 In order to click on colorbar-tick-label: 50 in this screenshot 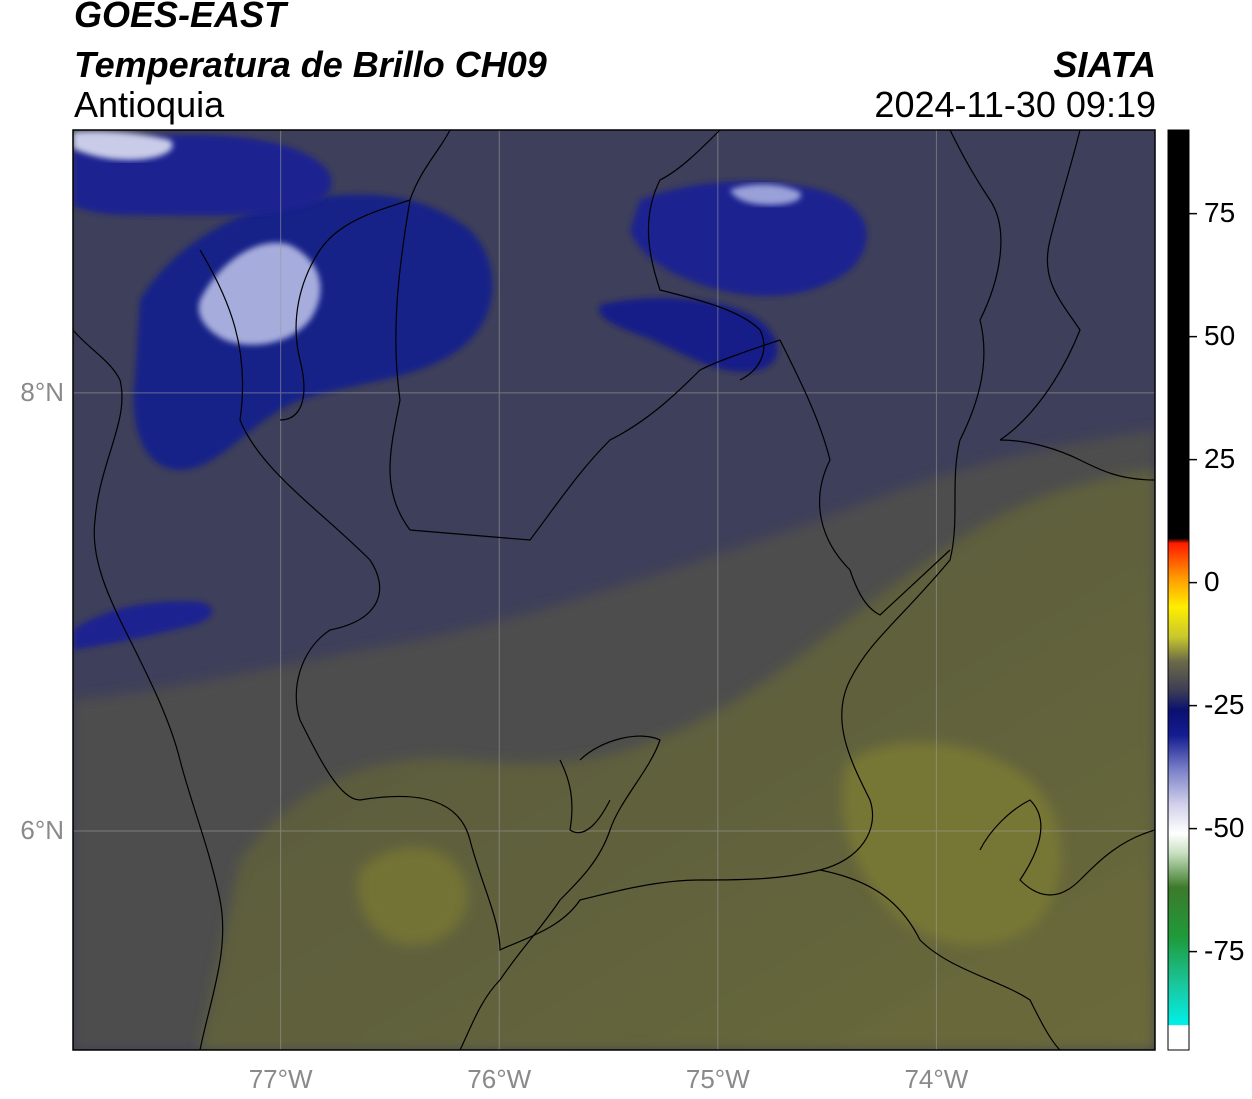, I will do `click(1220, 335)`.